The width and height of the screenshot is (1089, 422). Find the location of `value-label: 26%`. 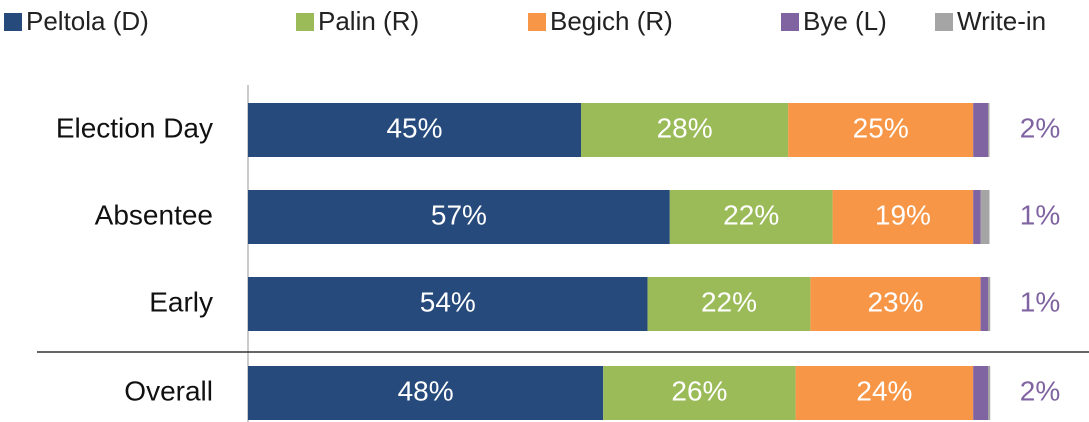

value-label: 26% is located at coordinates (699, 390).